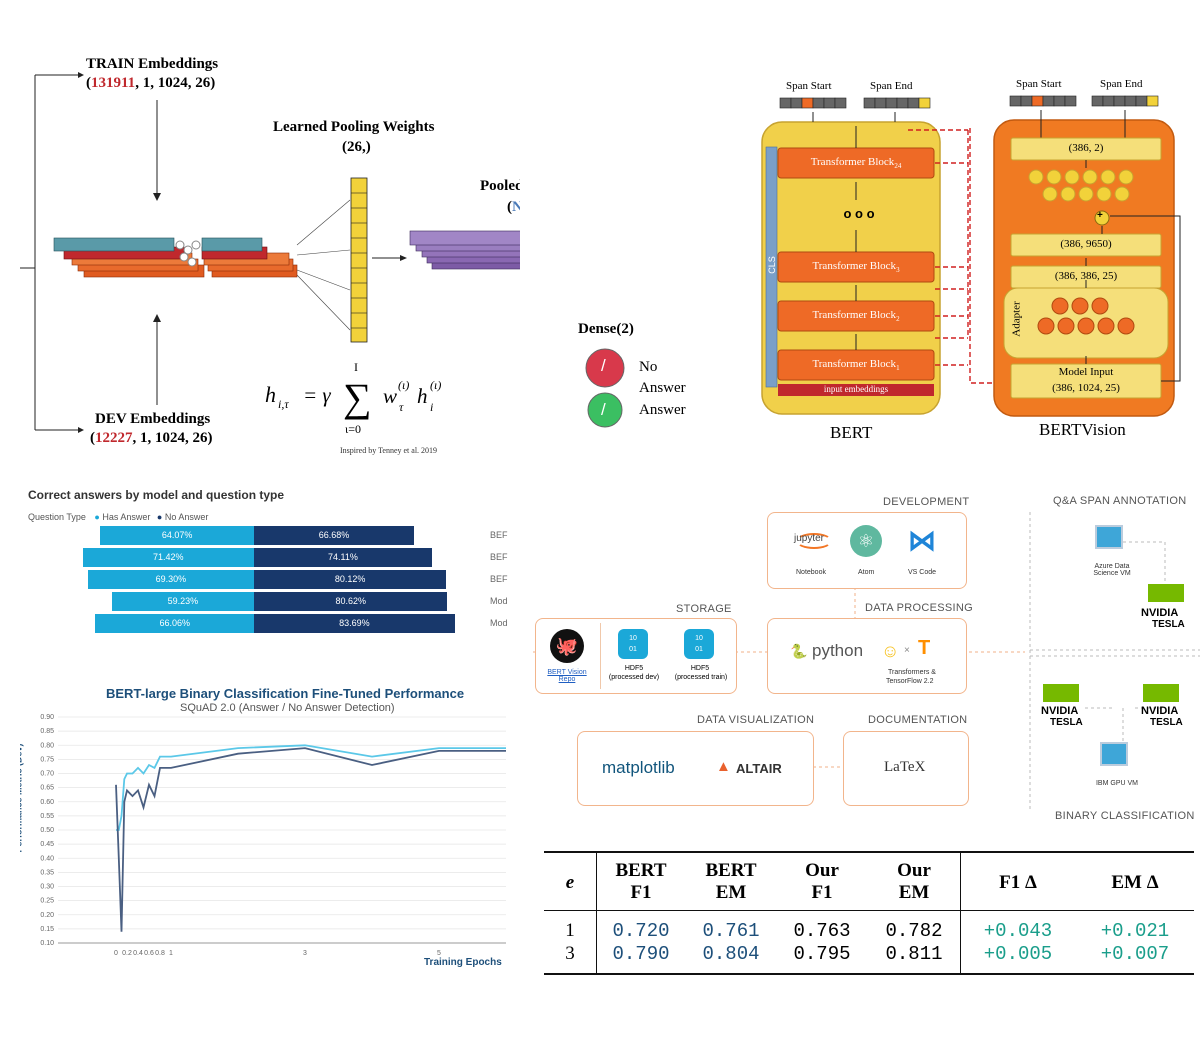 Image resolution: width=1200 pixels, height=1050 pixels. What do you see at coordinates (723, 766) in the screenshot?
I see `altair-icon: ▲` at bounding box center [723, 766].